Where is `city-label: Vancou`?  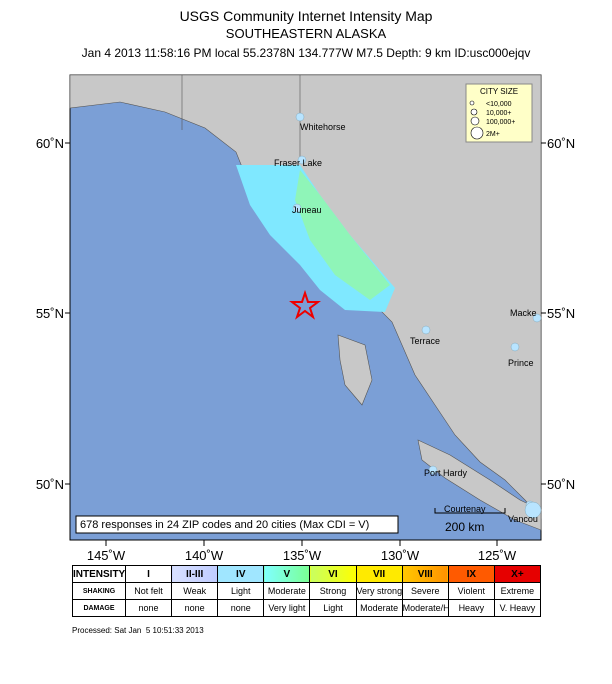
city-label: Vancou is located at coordinates (523, 519).